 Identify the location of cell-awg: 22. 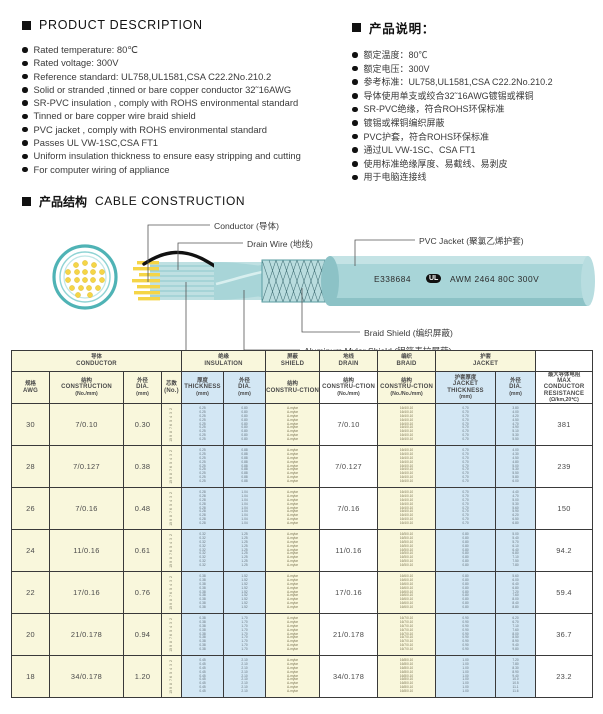
(30, 593).